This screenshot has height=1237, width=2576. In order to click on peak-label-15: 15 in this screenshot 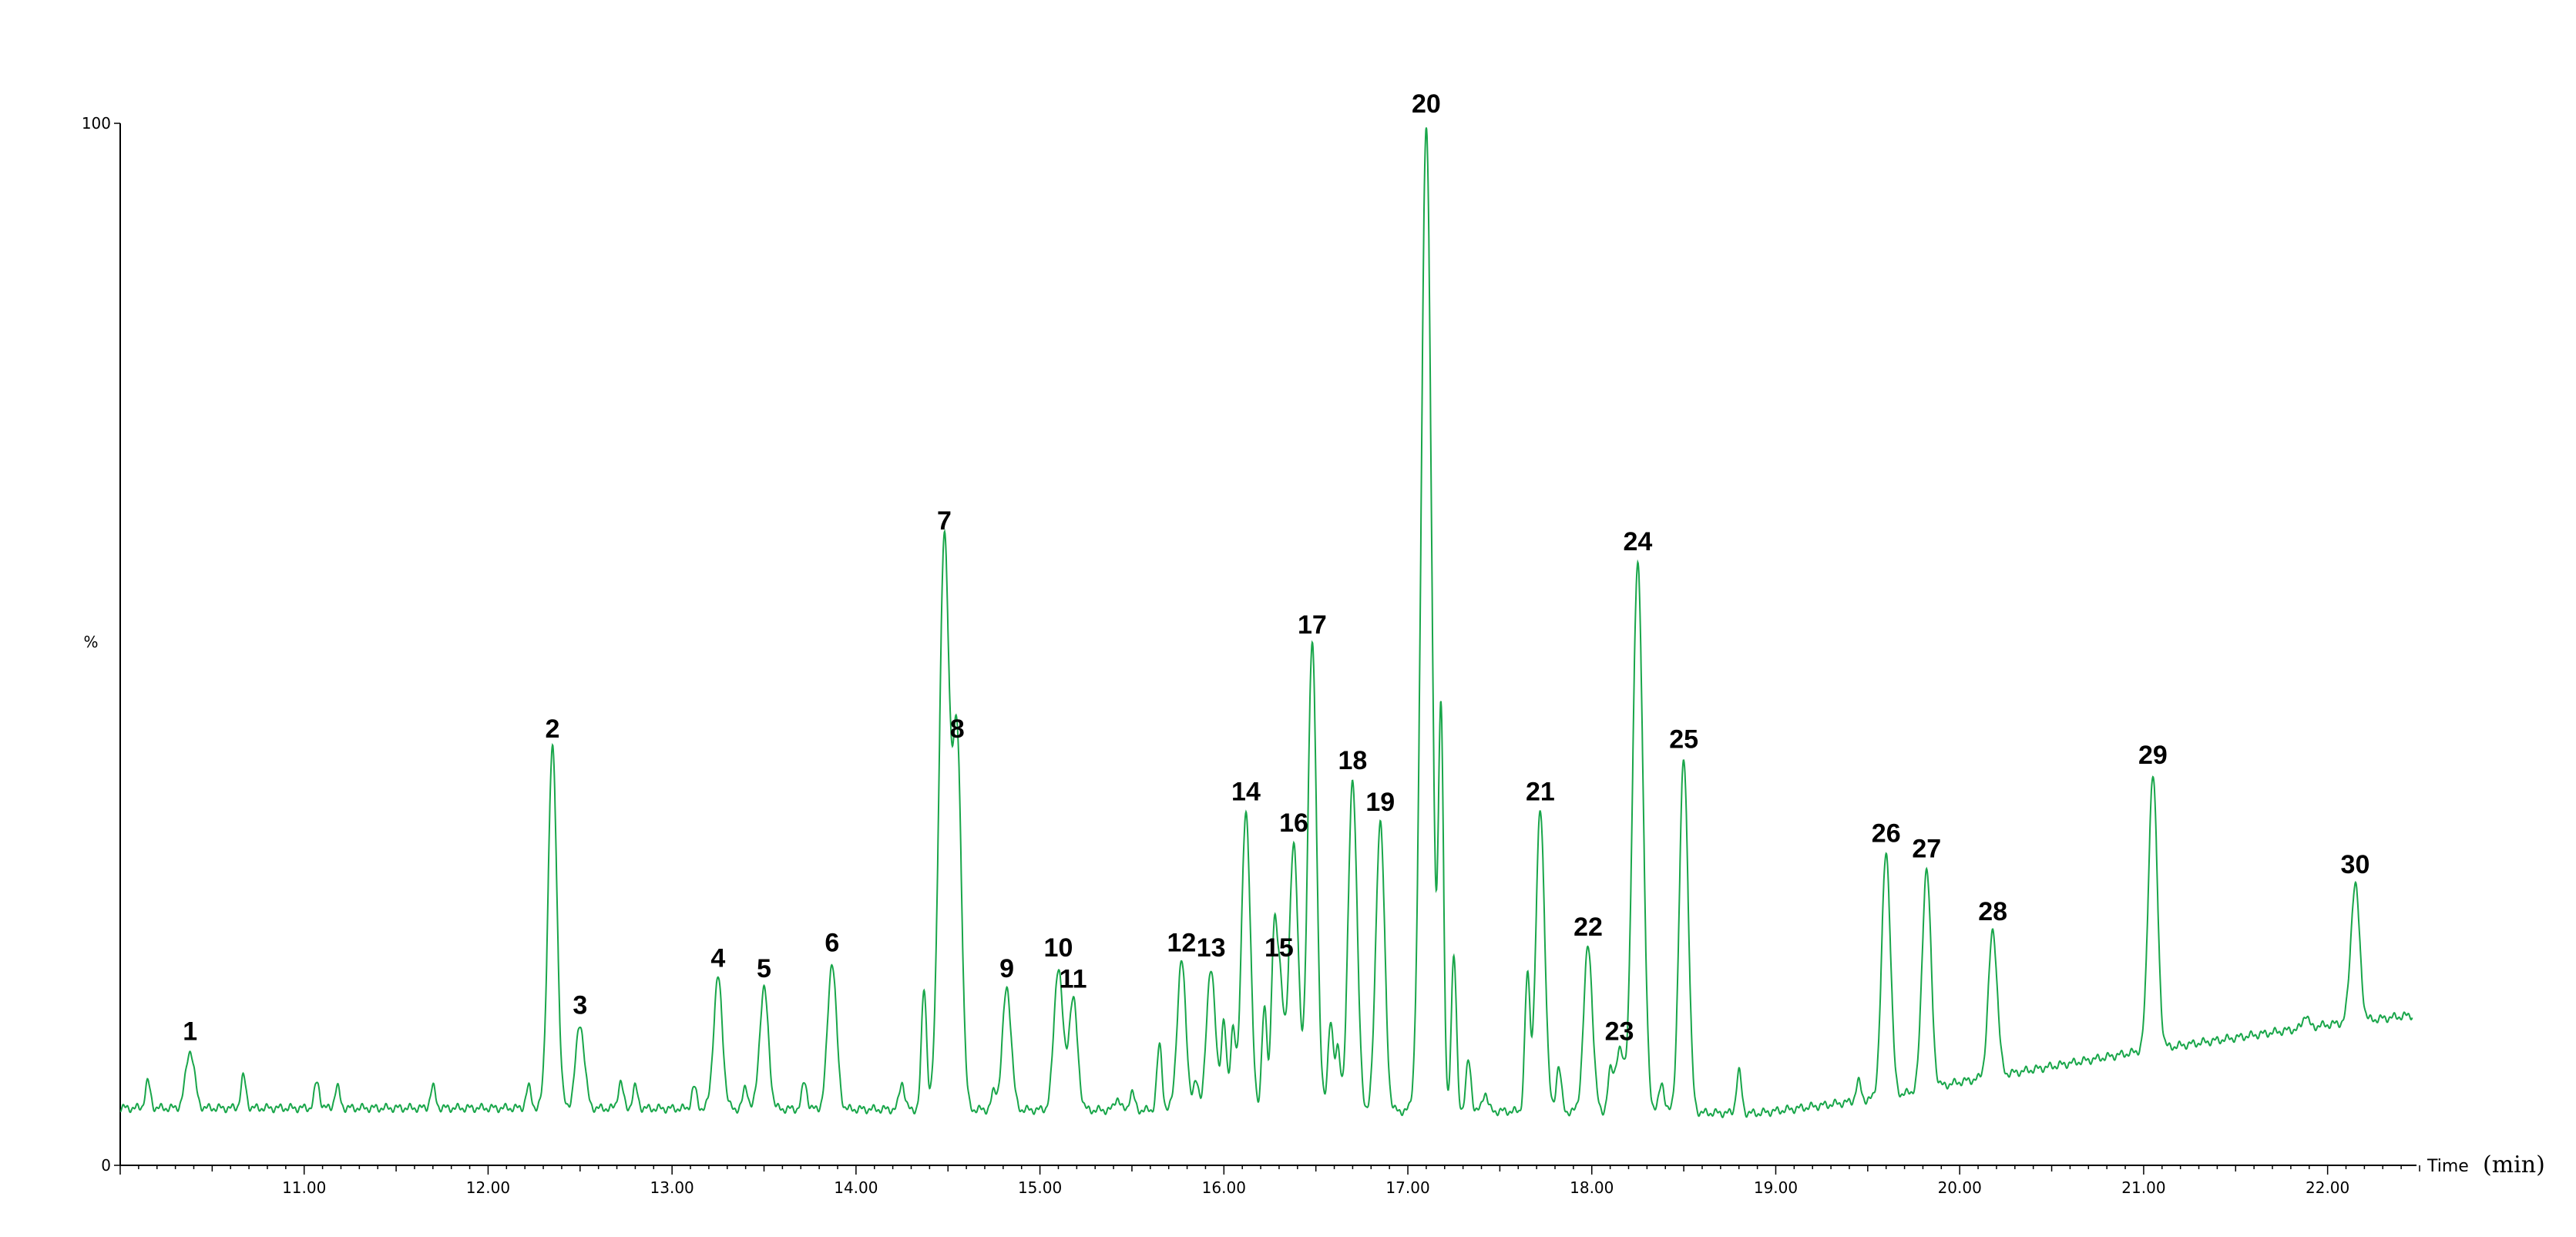, I will do `click(1279, 948)`.